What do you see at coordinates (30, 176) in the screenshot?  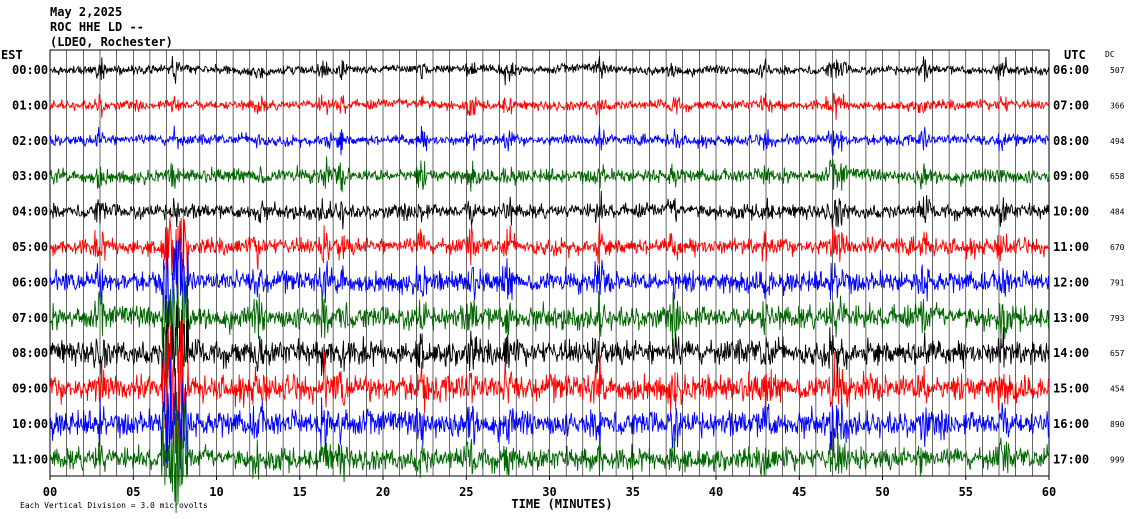 I see `est-label: 03:00` at bounding box center [30, 176].